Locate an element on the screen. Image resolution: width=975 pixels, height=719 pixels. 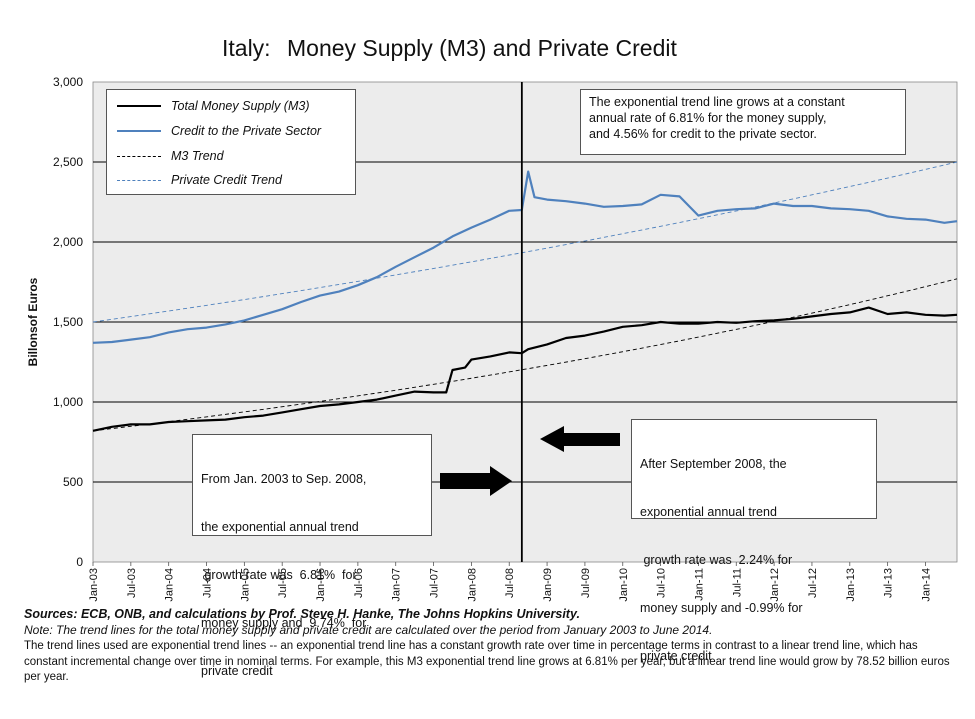
x-tick-label: Jul-03 is located at coordinates (132, 583).